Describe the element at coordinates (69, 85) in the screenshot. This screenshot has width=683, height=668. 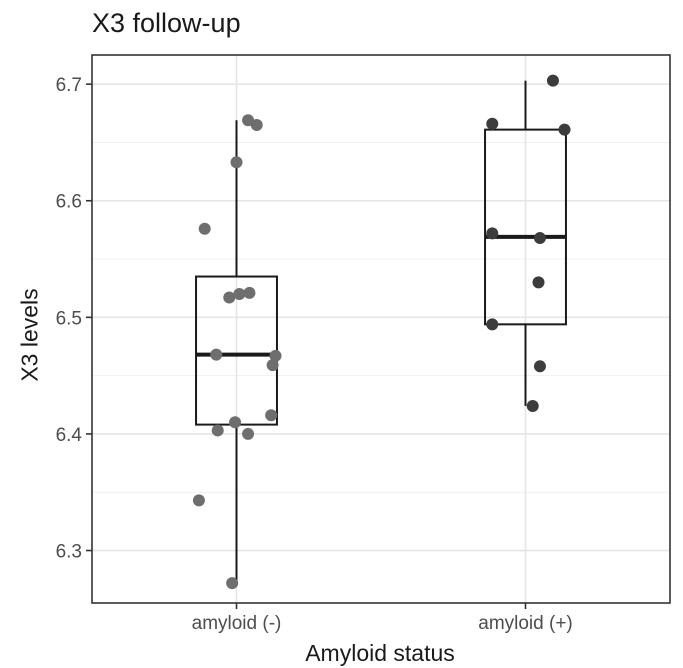
I see `y-tick-label: 6.7` at that location.